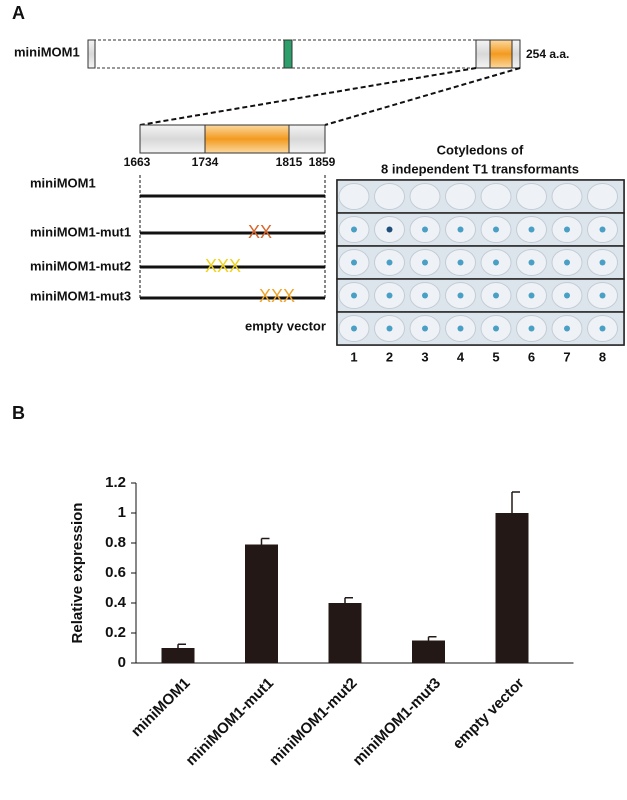 This screenshot has height=800, width=627. Describe the element at coordinates (480, 149) in the screenshot. I see `image-title: Cotyledons of` at that location.